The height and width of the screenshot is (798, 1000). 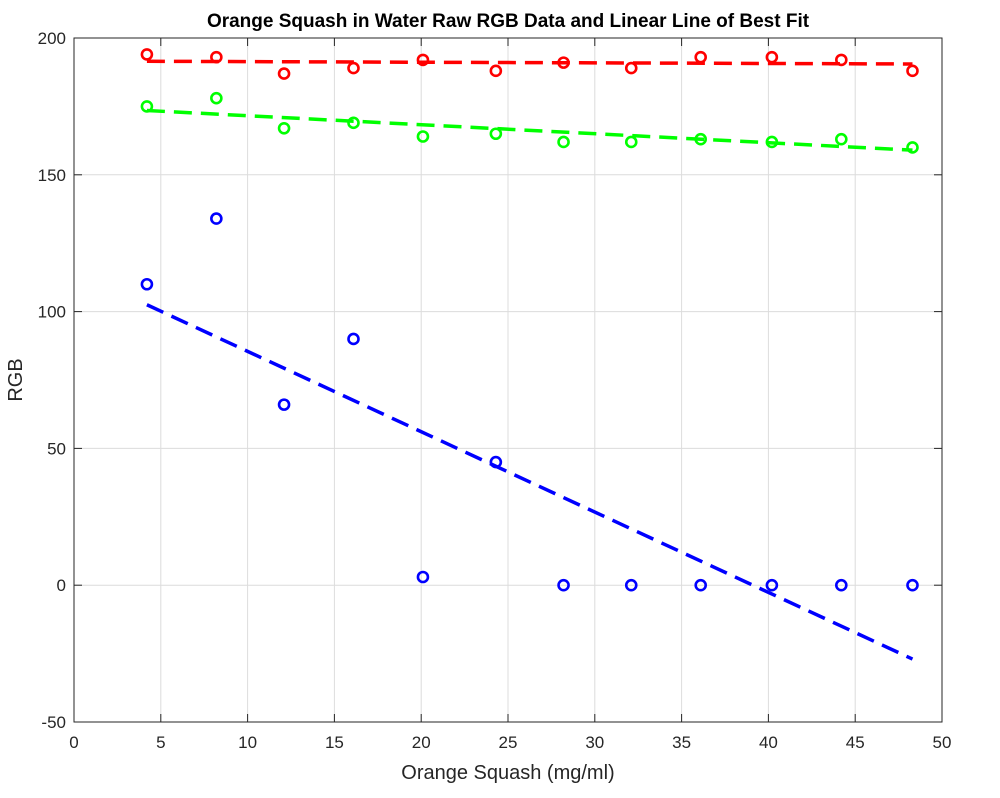 What do you see at coordinates (61, 585) in the screenshot?
I see `y-tick-label: 0` at bounding box center [61, 585].